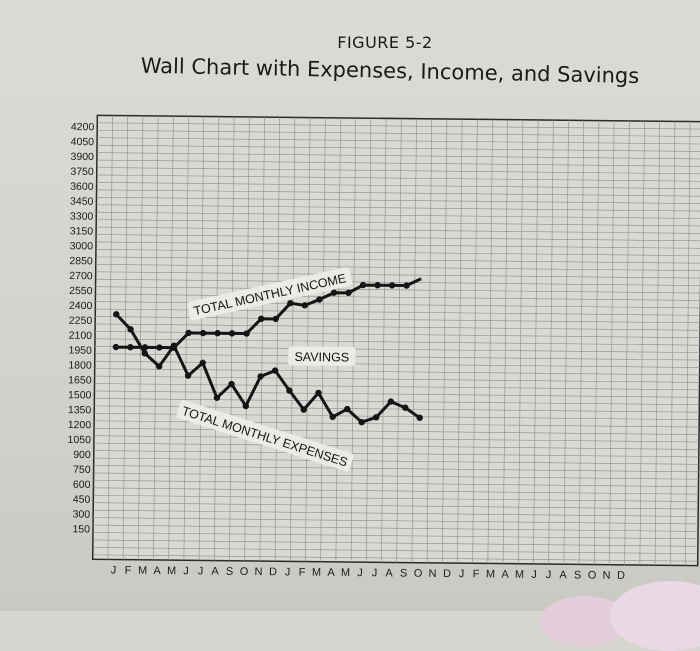  What do you see at coordinates (82, 231) in the screenshot?
I see `y-tick-label: 3150` at bounding box center [82, 231].